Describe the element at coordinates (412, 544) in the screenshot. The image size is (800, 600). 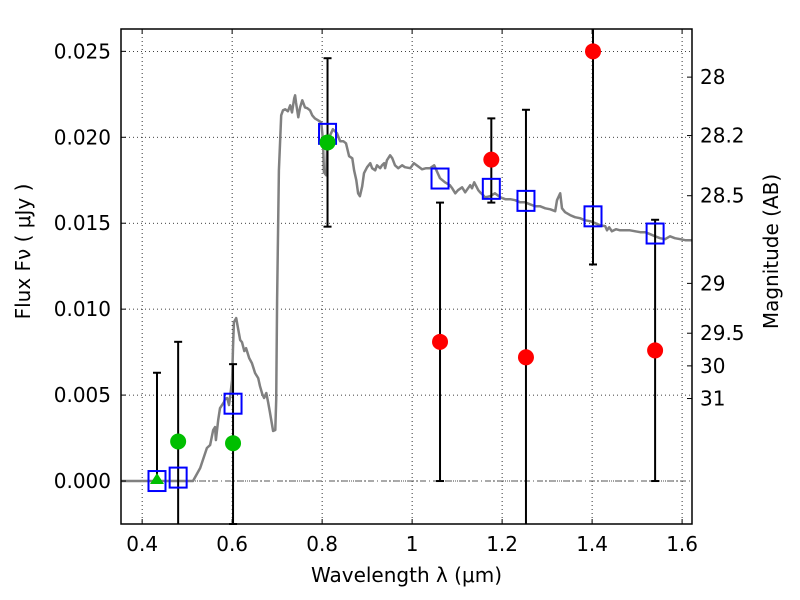
I see `x-tick-label: 1` at that location.